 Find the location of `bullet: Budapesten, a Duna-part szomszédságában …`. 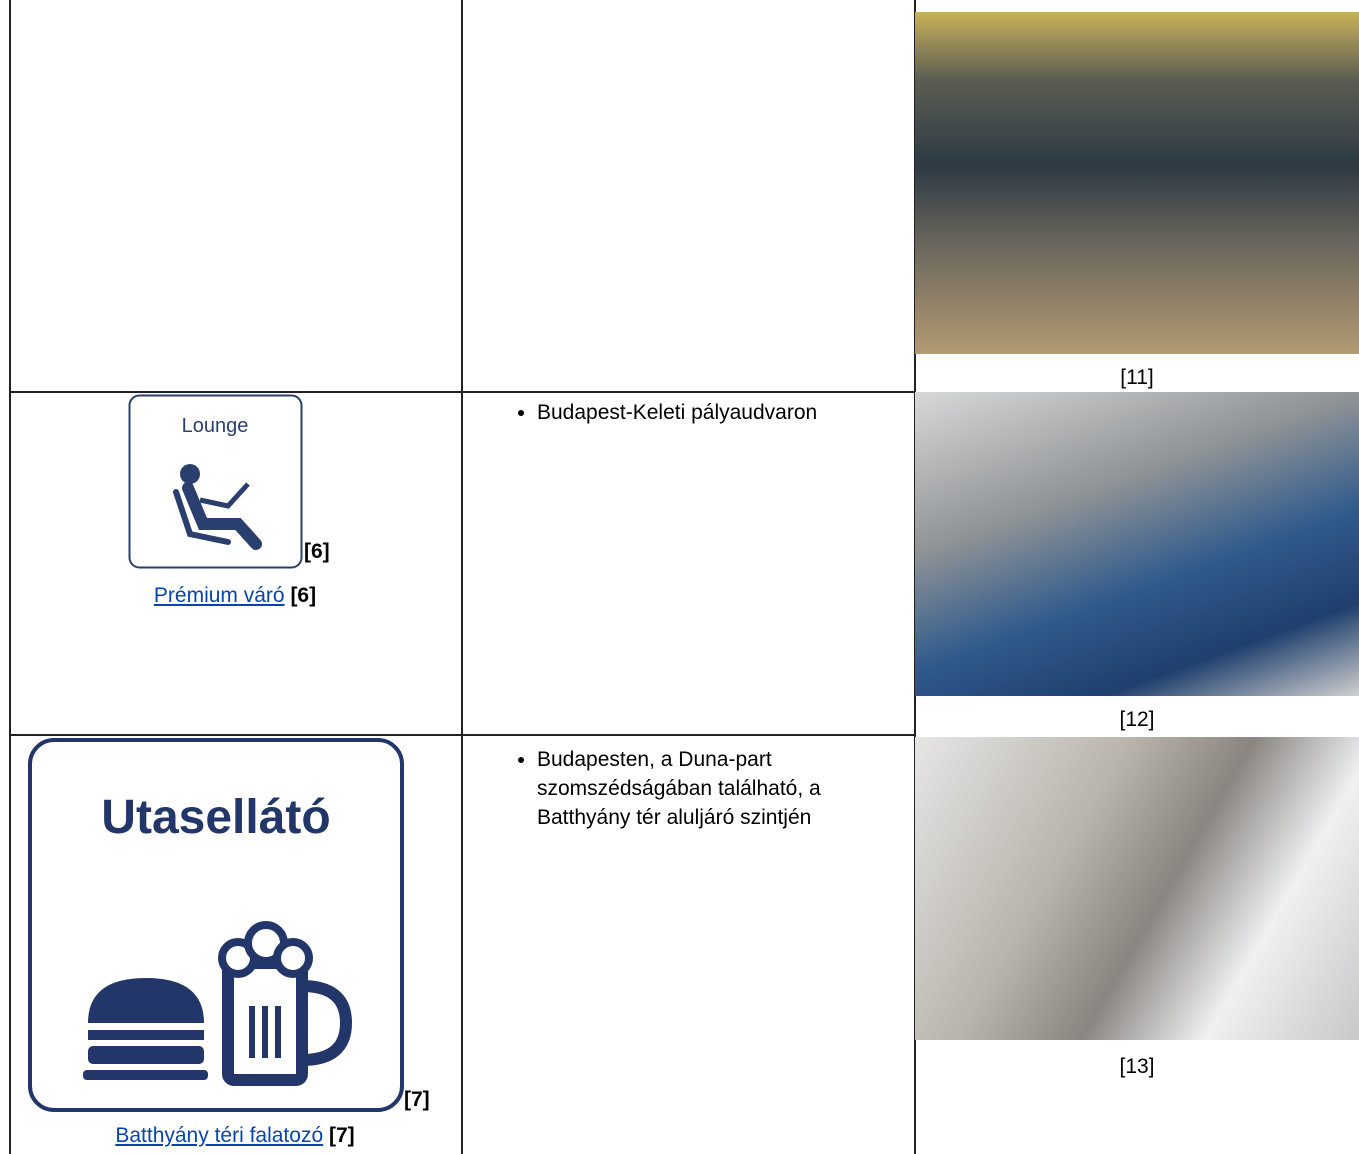

bullet: Budapesten, a Duna-part szomszédságában … is located at coordinates (717, 788).